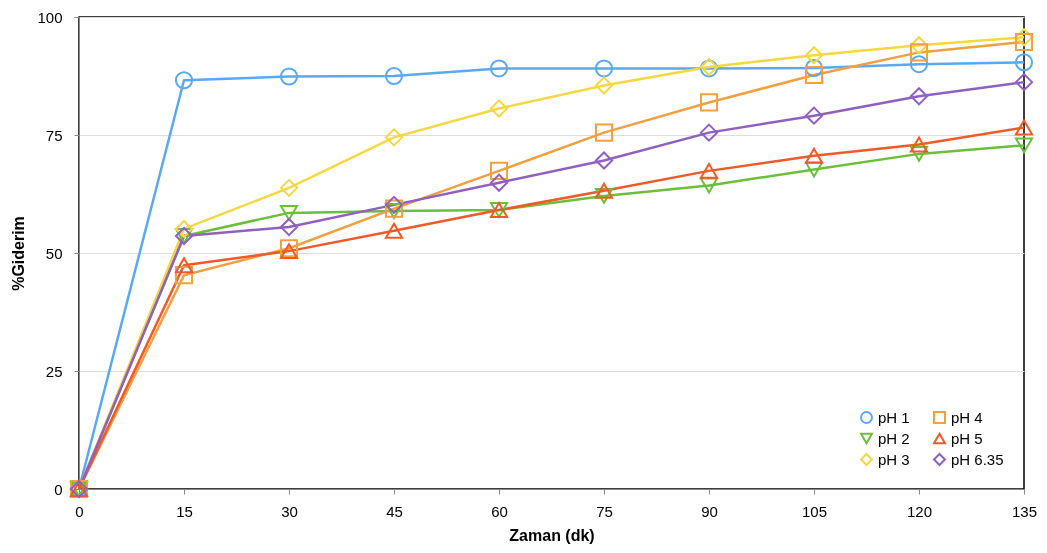 The height and width of the screenshot is (553, 1047). I want to click on x-tick-label: 90, so click(709, 511).